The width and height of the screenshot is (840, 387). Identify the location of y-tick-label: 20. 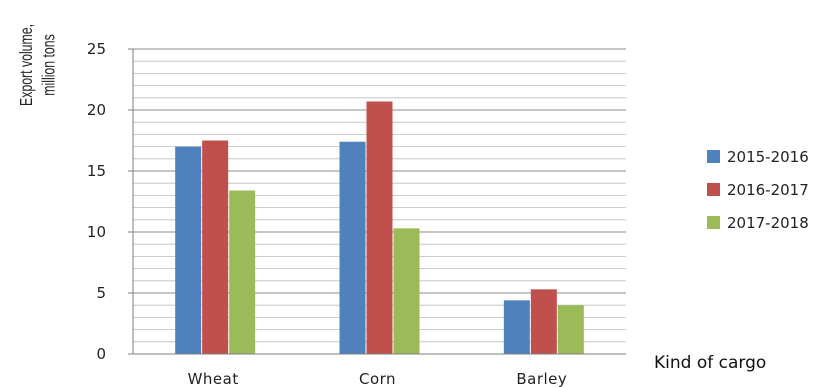
(96, 110).